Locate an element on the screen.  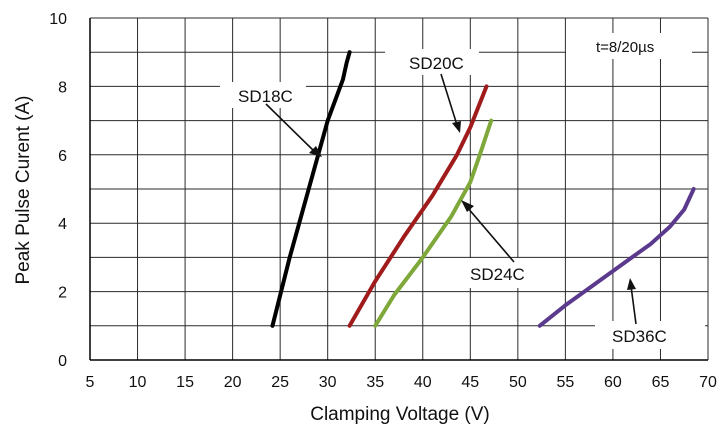
x-axis-title: Clamping Voltage (V) is located at coordinates (400, 414).